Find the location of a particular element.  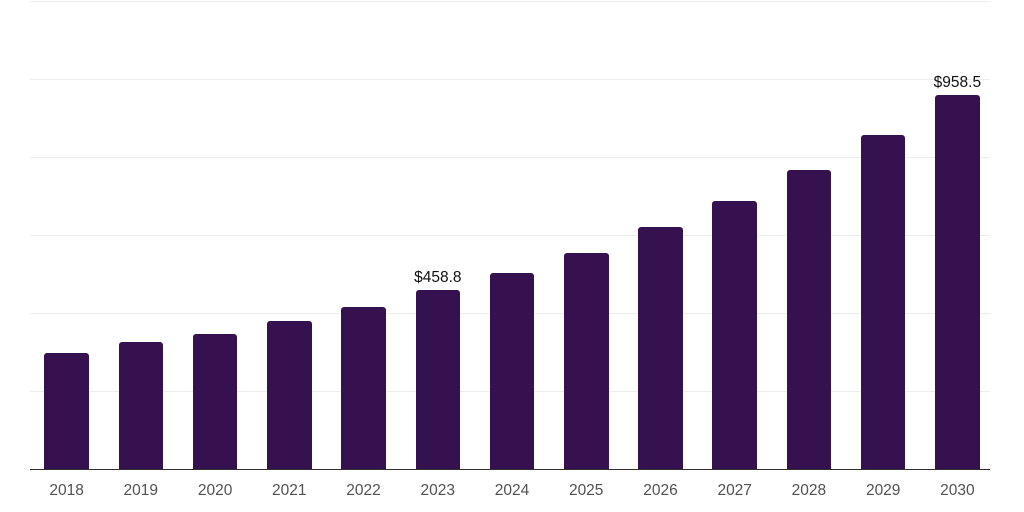

bar-2018 is located at coordinates (66, 411).